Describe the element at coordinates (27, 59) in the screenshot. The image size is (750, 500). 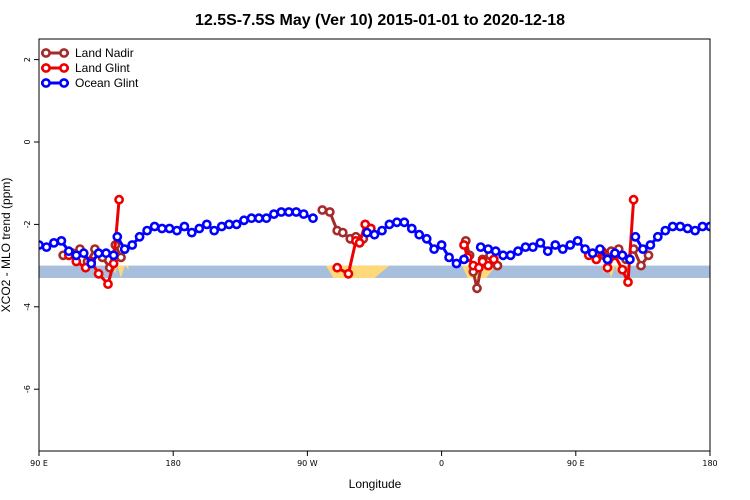
I see `y-tick-label: 2` at that location.